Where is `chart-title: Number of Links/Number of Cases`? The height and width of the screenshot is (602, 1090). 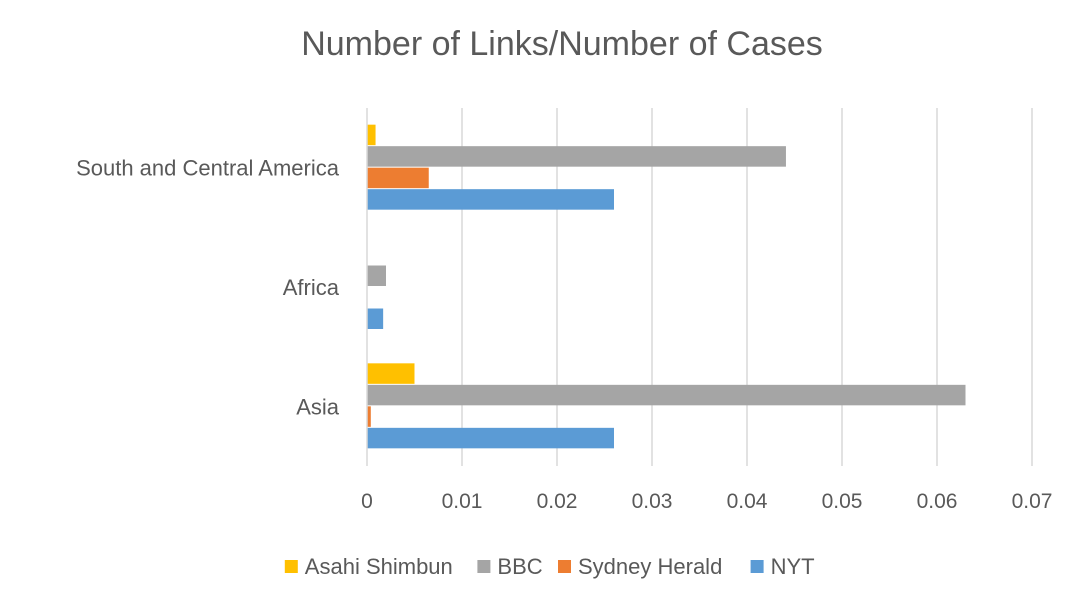
chart-title: Number of Links/Number of Cases is located at coordinates (562, 44).